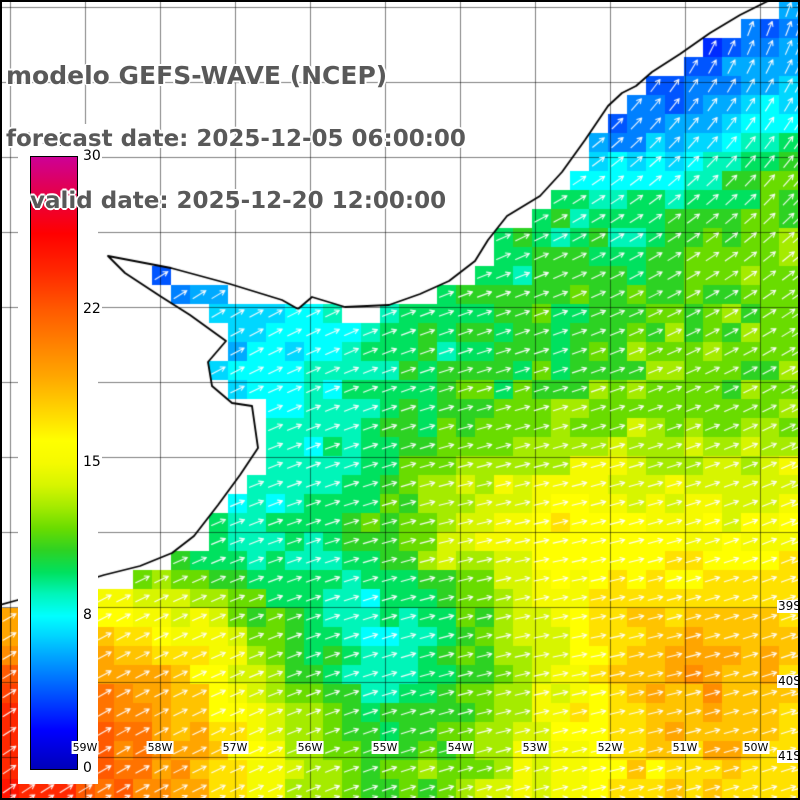 This screenshot has height=800, width=800. Describe the element at coordinates (85, 747) in the screenshot. I see `longitude-label: 59W` at that location.